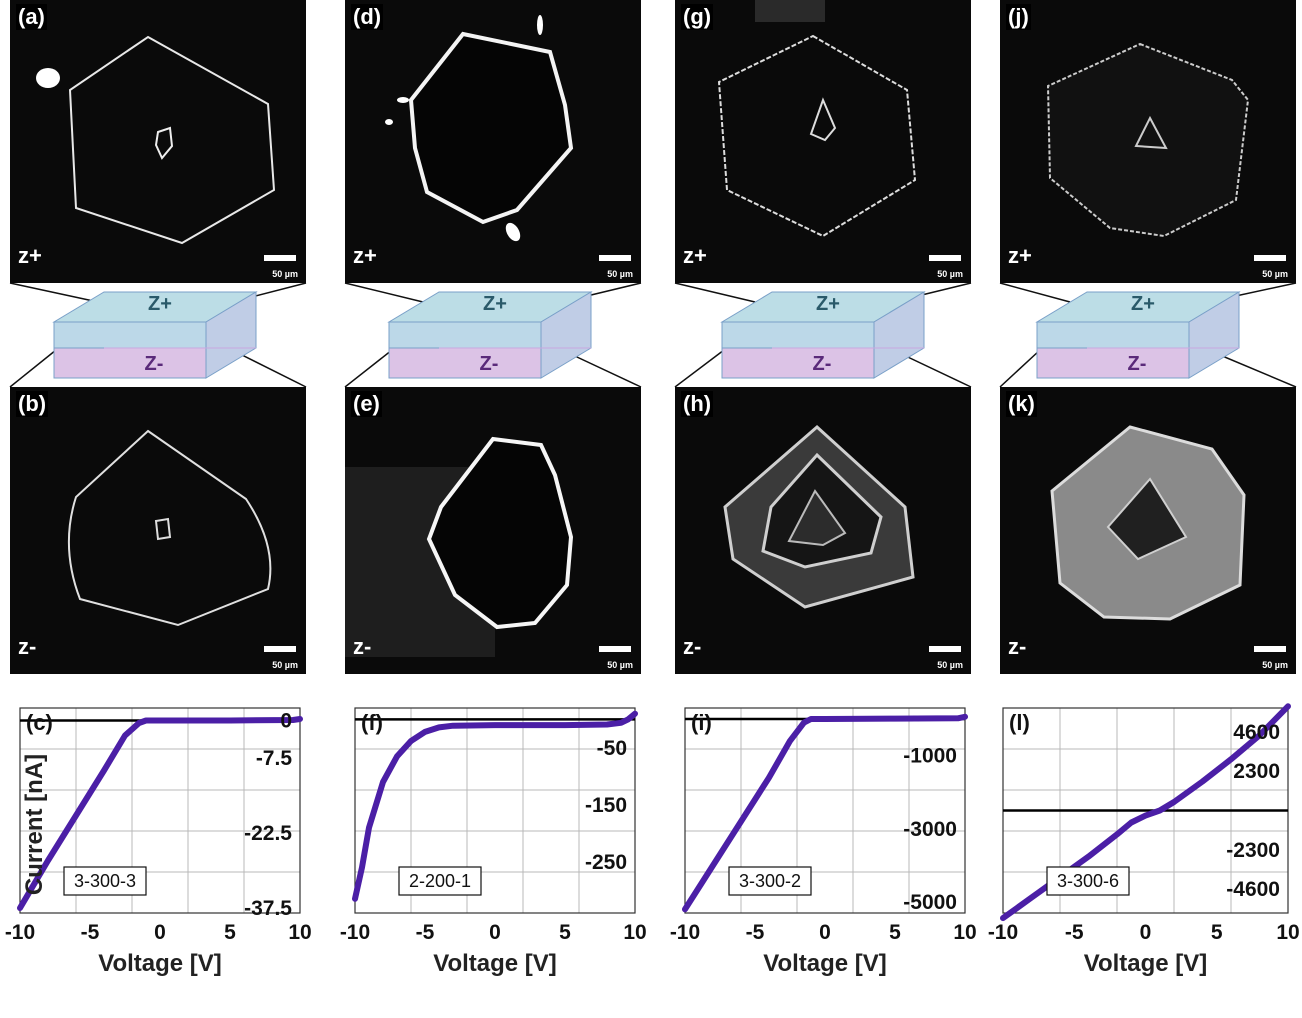  I want to click on micrograph-h: (h) z- 50 µm, so click(823, 530).